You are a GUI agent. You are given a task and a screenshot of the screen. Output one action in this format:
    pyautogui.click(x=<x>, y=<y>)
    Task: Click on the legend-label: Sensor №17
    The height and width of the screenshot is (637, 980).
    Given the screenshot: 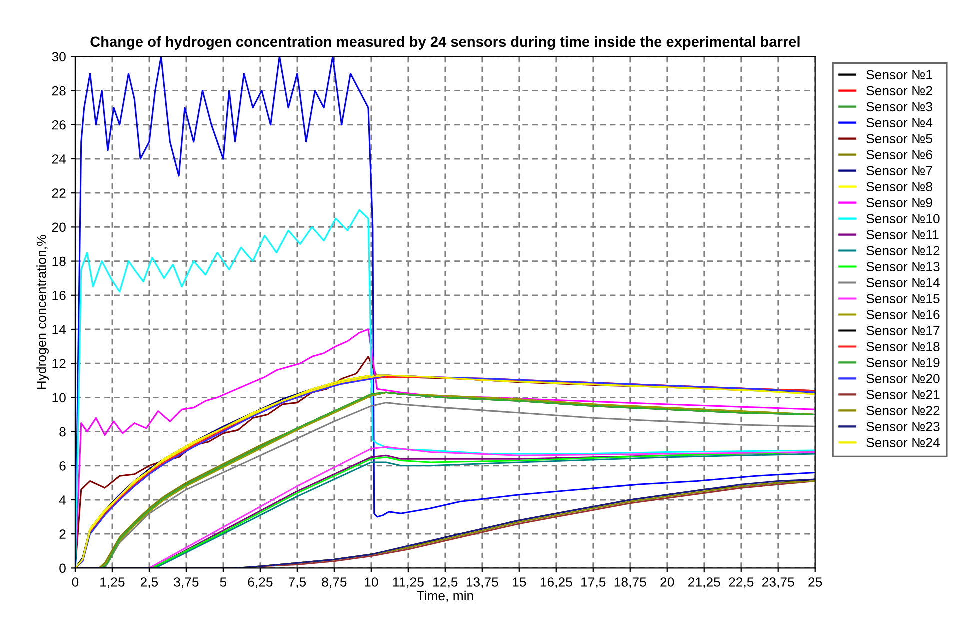 What is the action you would take?
    pyautogui.click(x=903, y=331)
    